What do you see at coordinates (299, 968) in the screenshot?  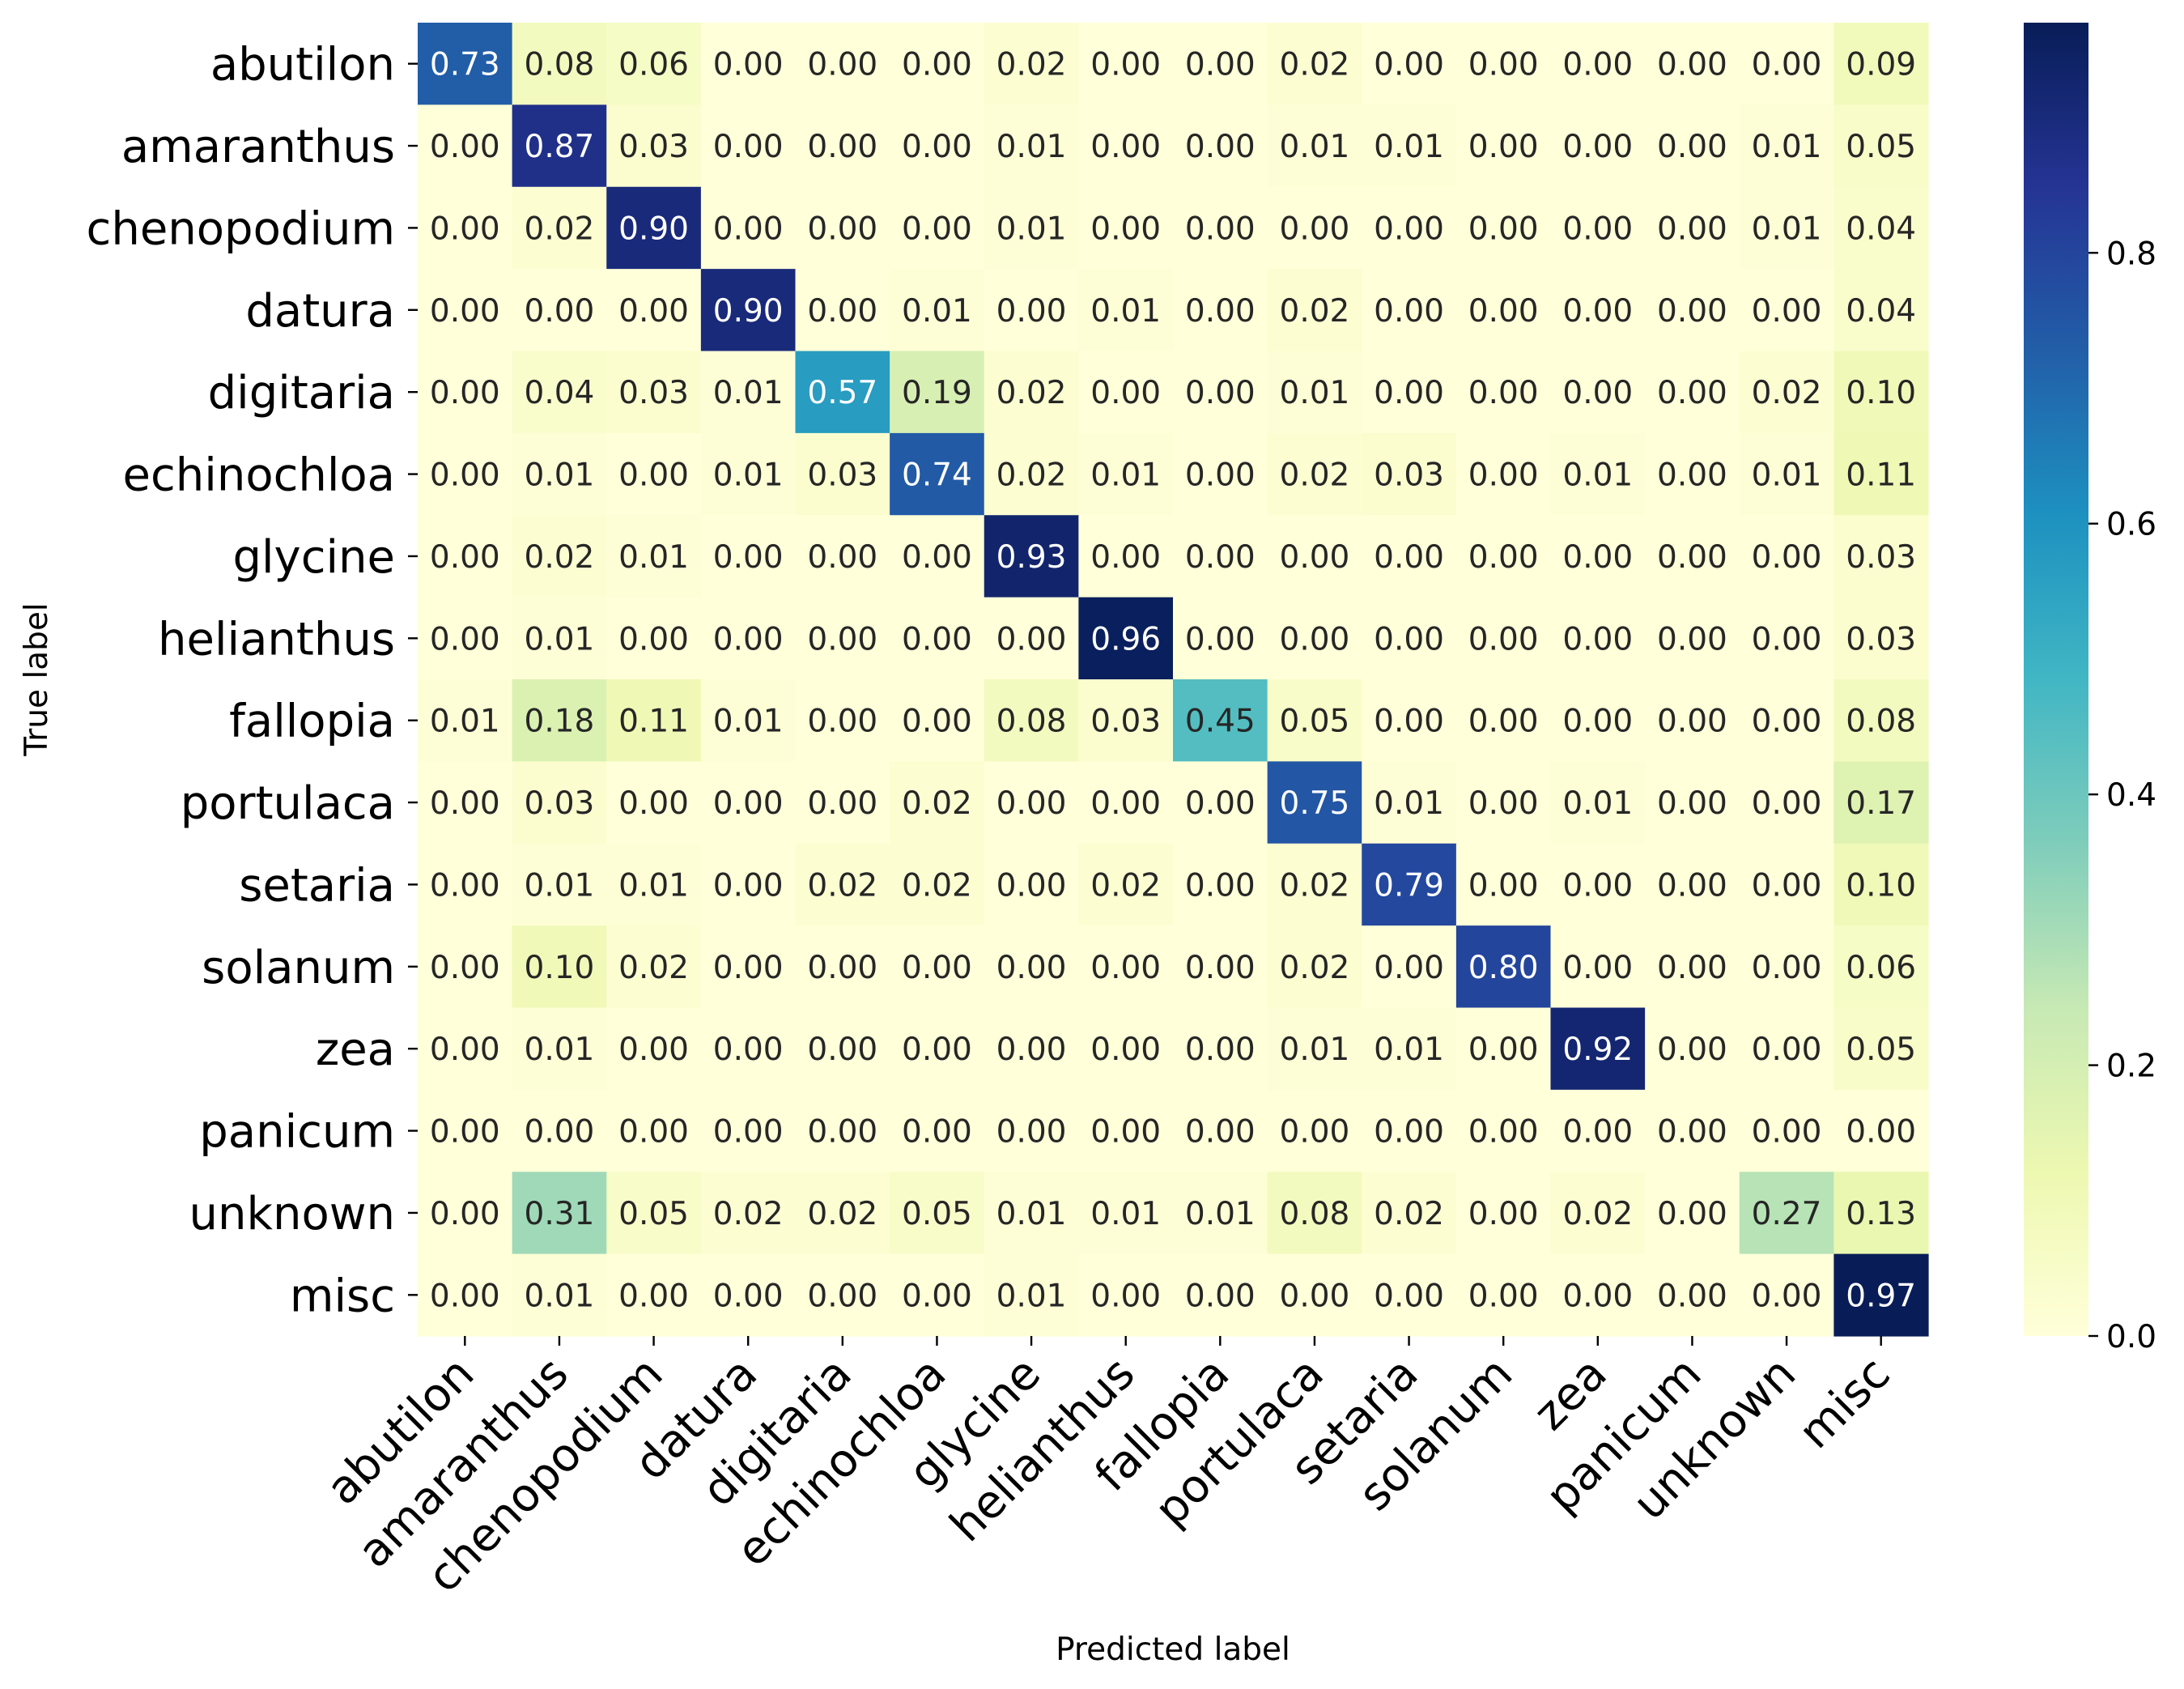 I see `y-tick-label: solanum` at bounding box center [299, 968].